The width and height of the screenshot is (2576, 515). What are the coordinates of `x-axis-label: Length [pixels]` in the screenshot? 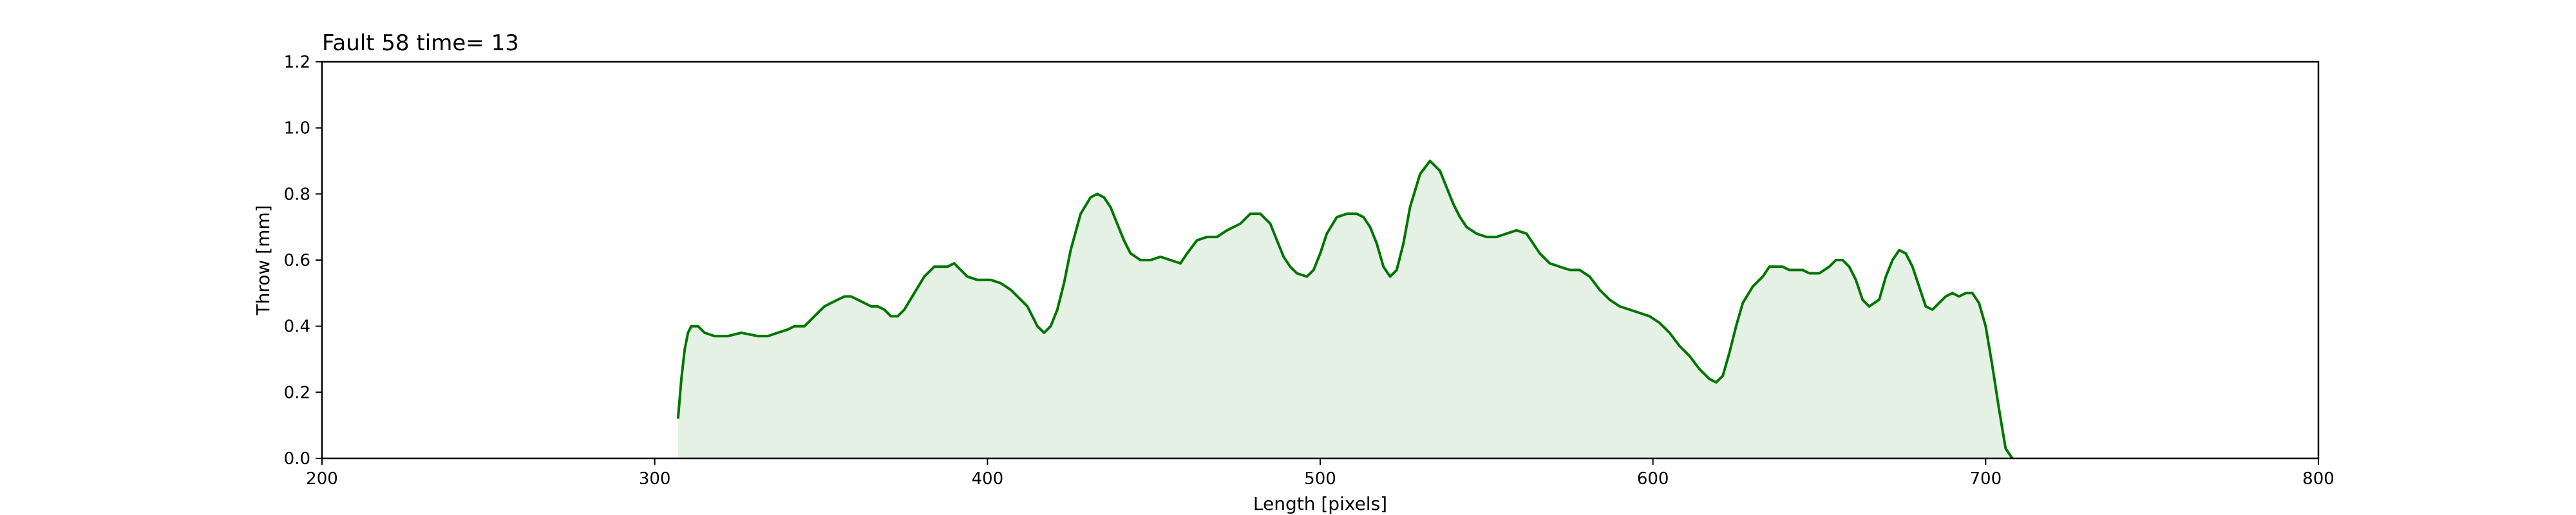 It's located at (1320, 503).